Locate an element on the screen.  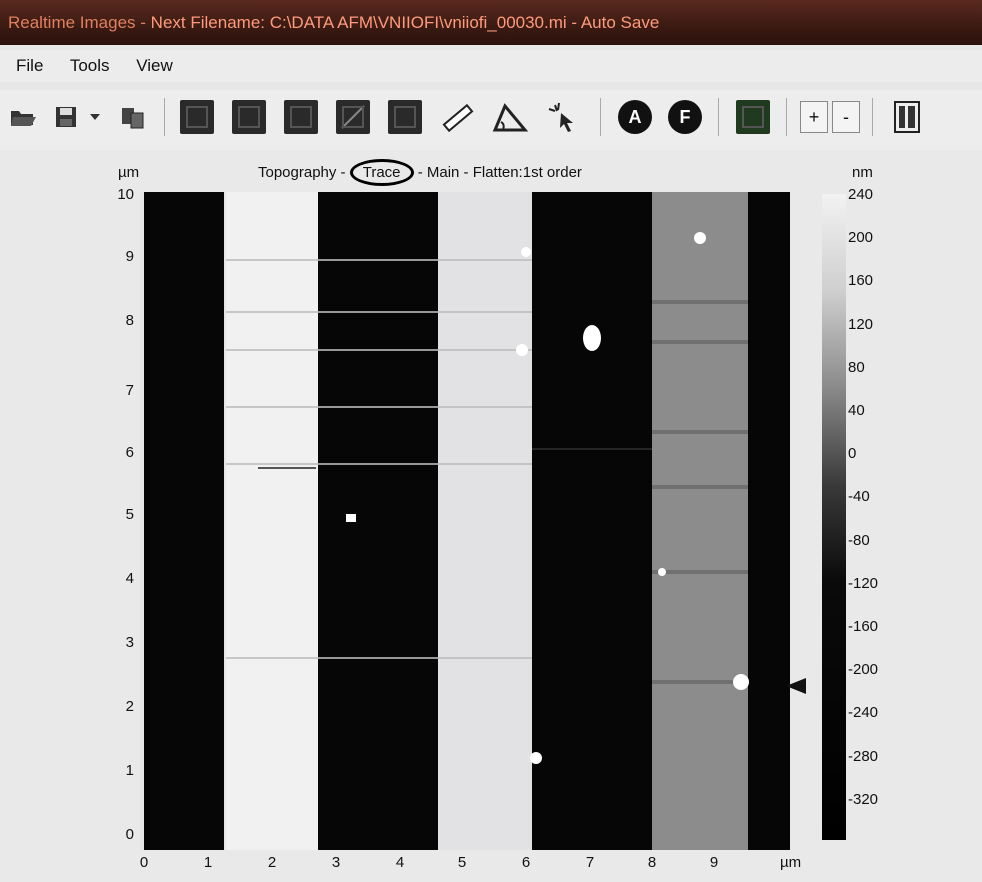
x-tick-label: 5 is located at coordinates (462, 862).